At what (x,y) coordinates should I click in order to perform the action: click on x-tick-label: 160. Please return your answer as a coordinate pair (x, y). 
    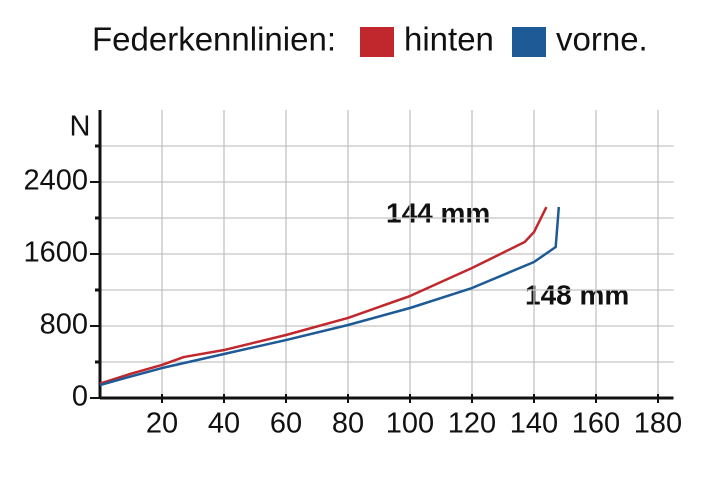
    Looking at the image, I should click on (596, 424).